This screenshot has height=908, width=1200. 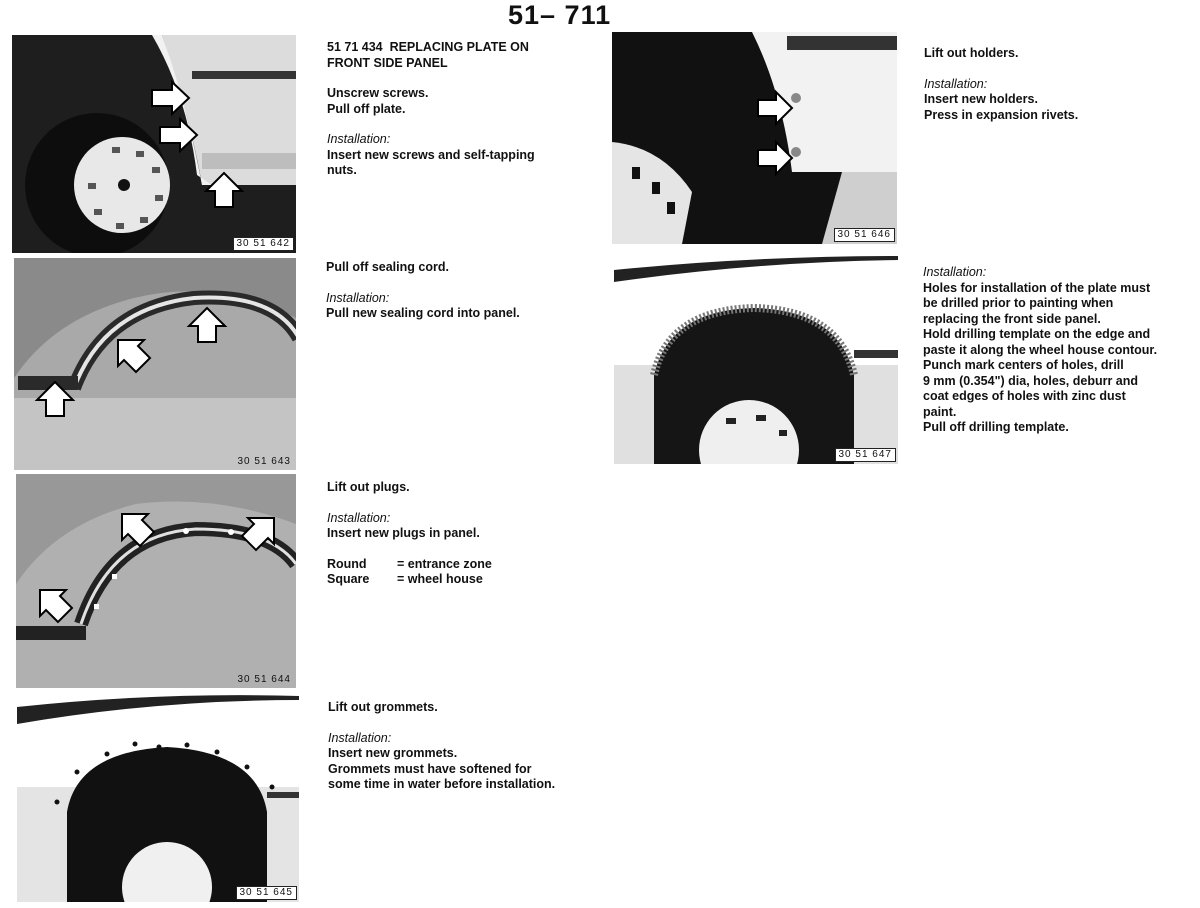 I want to click on repair-number: 51 71 434, so click(x=355, y=47).